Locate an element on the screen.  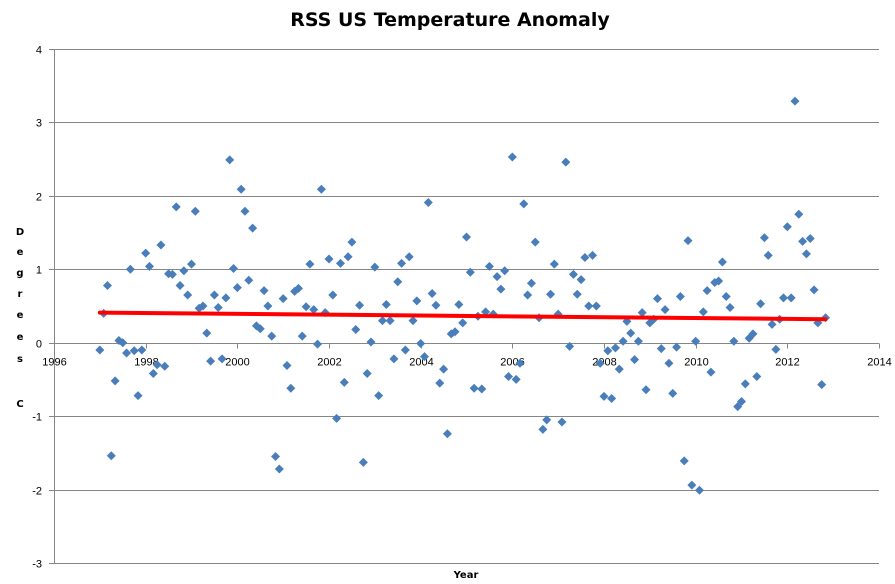
y-axis-label-letter: g is located at coordinates (19, 273).